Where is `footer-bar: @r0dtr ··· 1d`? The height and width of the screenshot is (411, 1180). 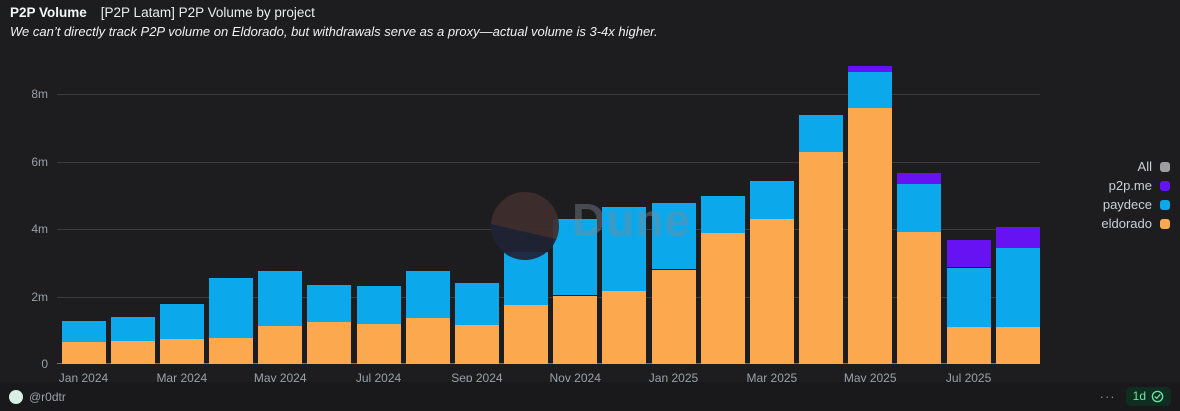 footer-bar: @r0dtr ··· 1d is located at coordinates (590, 396).